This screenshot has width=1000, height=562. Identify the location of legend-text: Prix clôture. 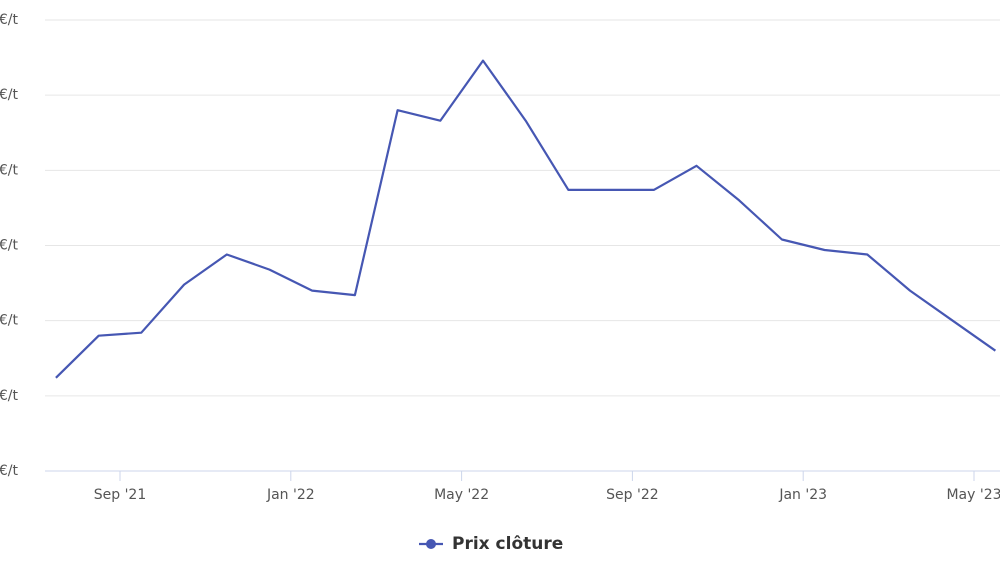
(507, 544).